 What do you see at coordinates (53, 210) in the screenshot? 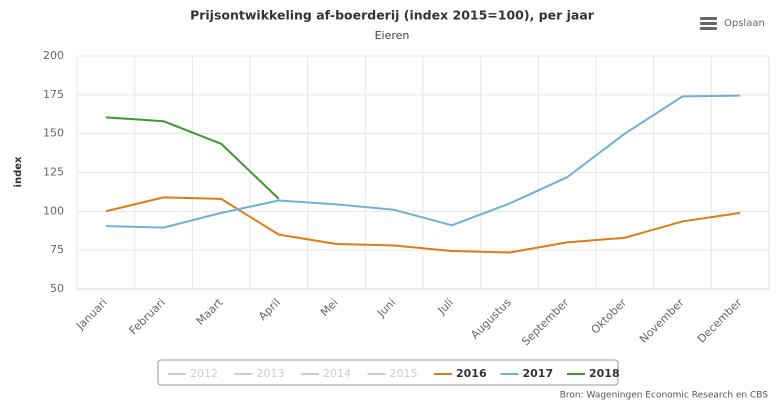
I see `y-tick-label: 100` at bounding box center [53, 210].